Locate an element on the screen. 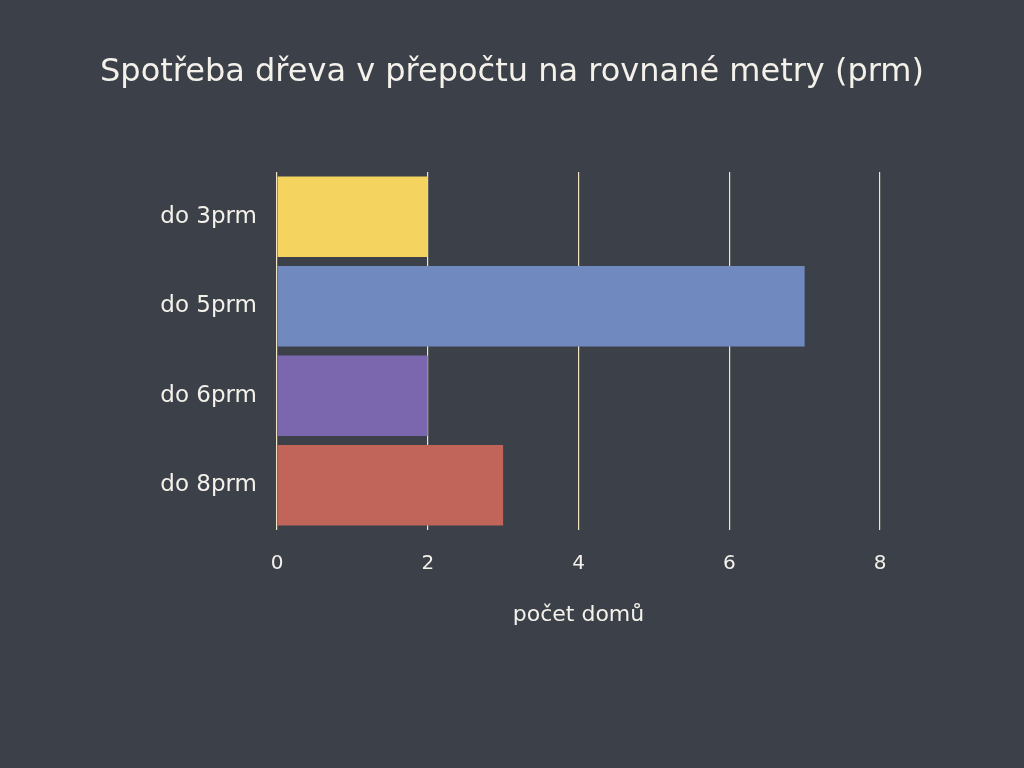  x-tick-label: 4 is located at coordinates (578, 562).